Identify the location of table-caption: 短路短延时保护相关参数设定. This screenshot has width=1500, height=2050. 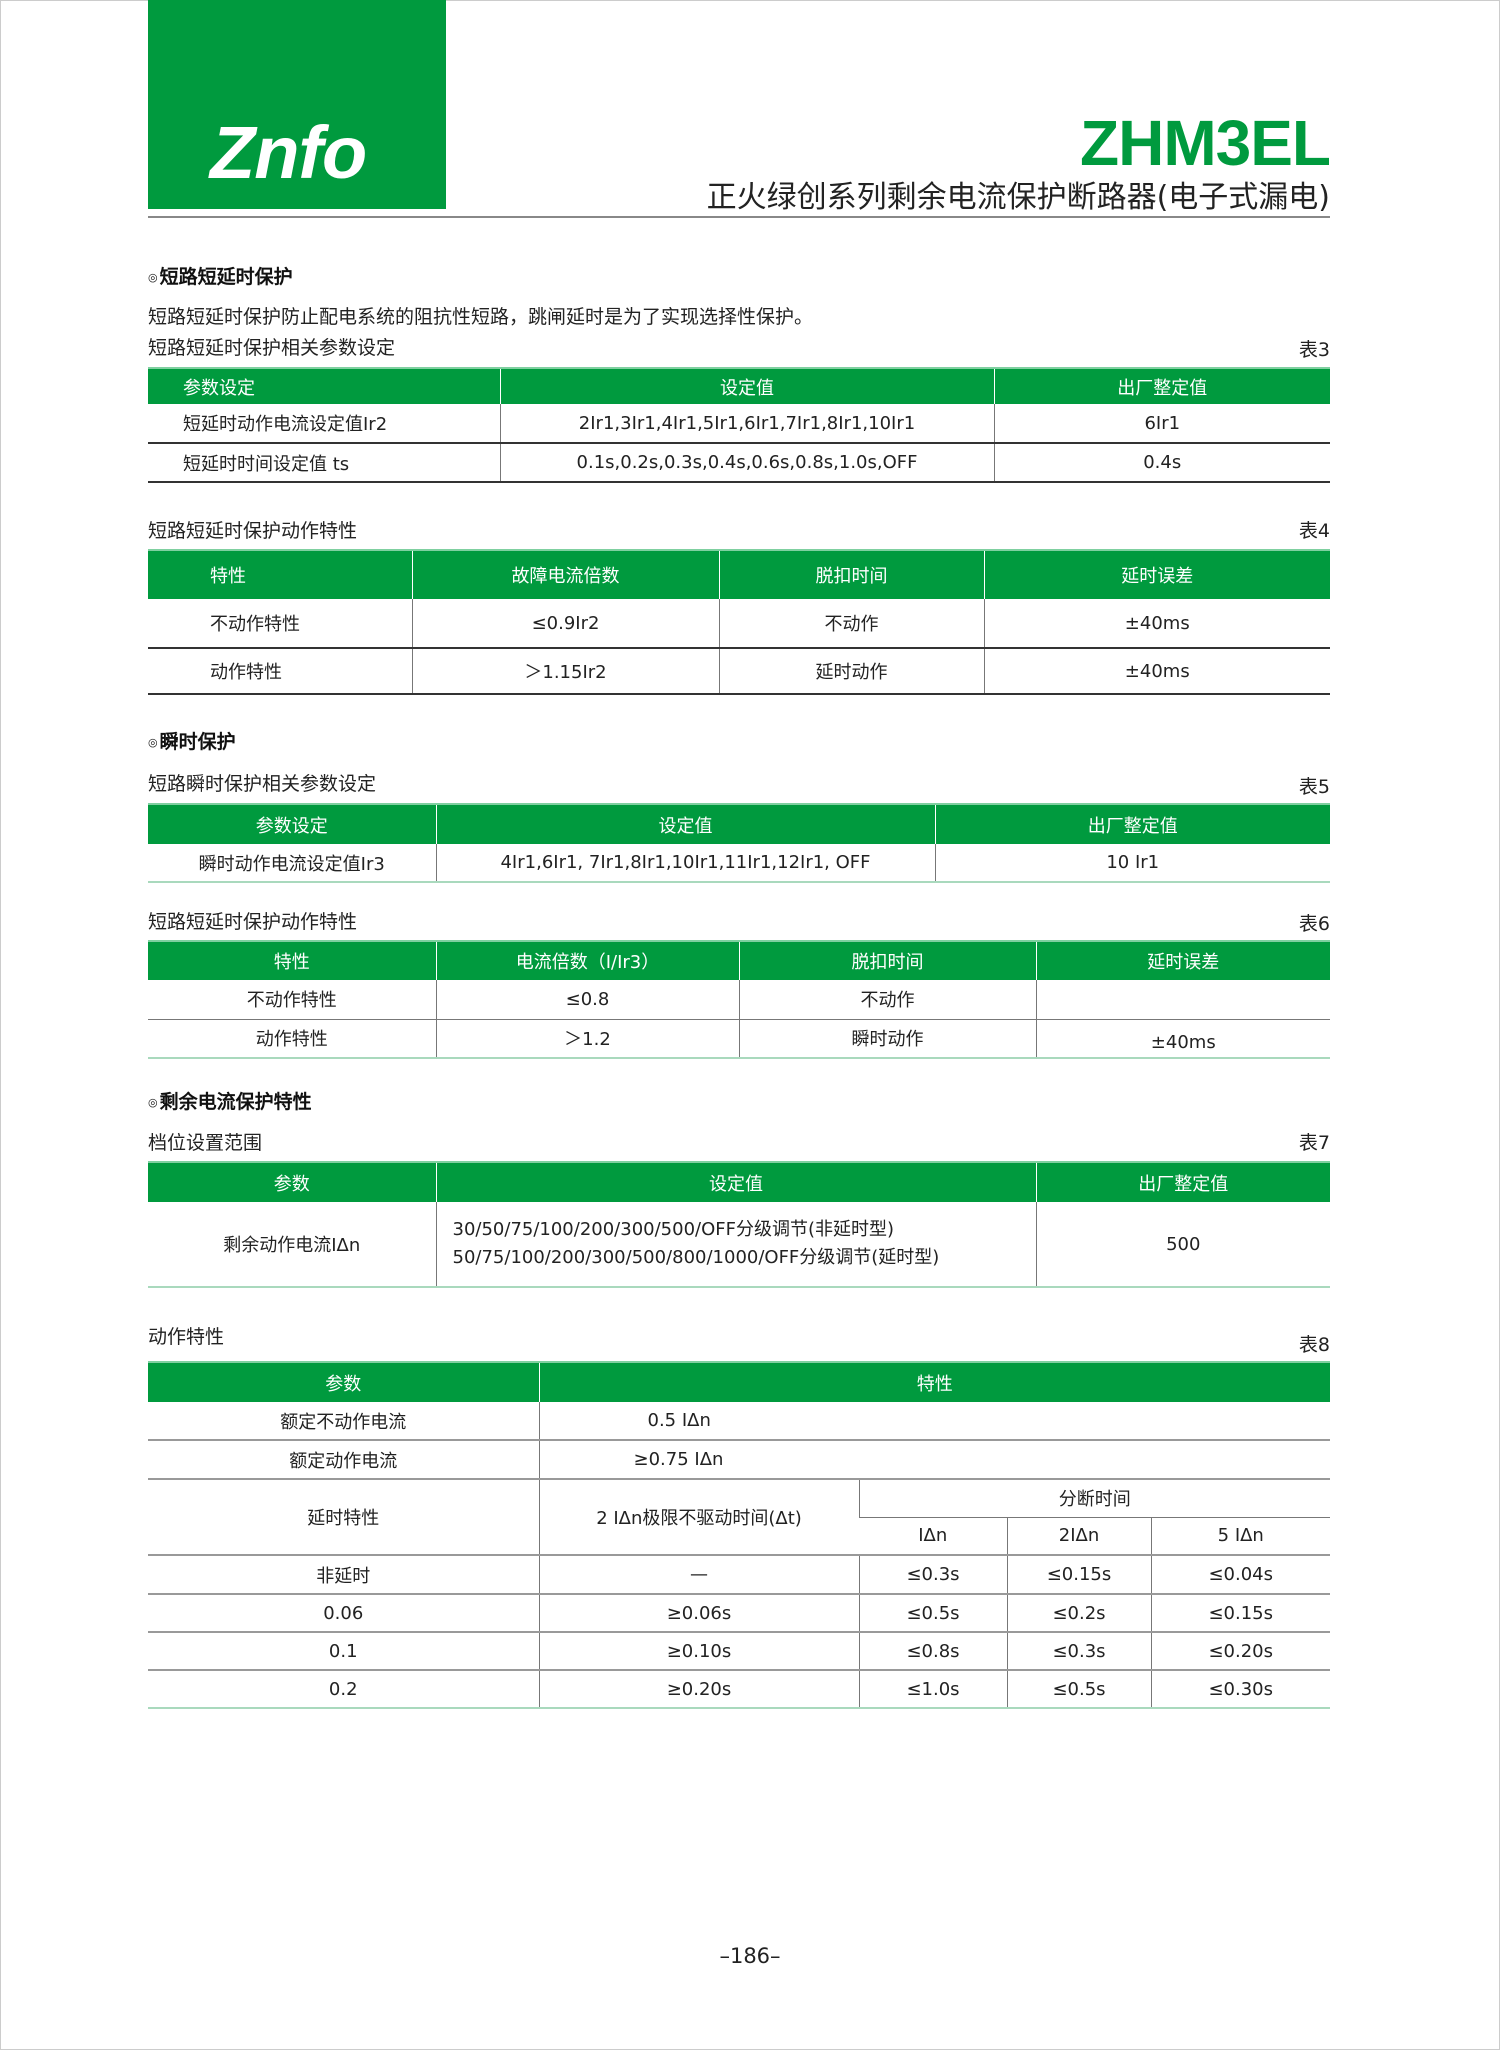
(272, 348).